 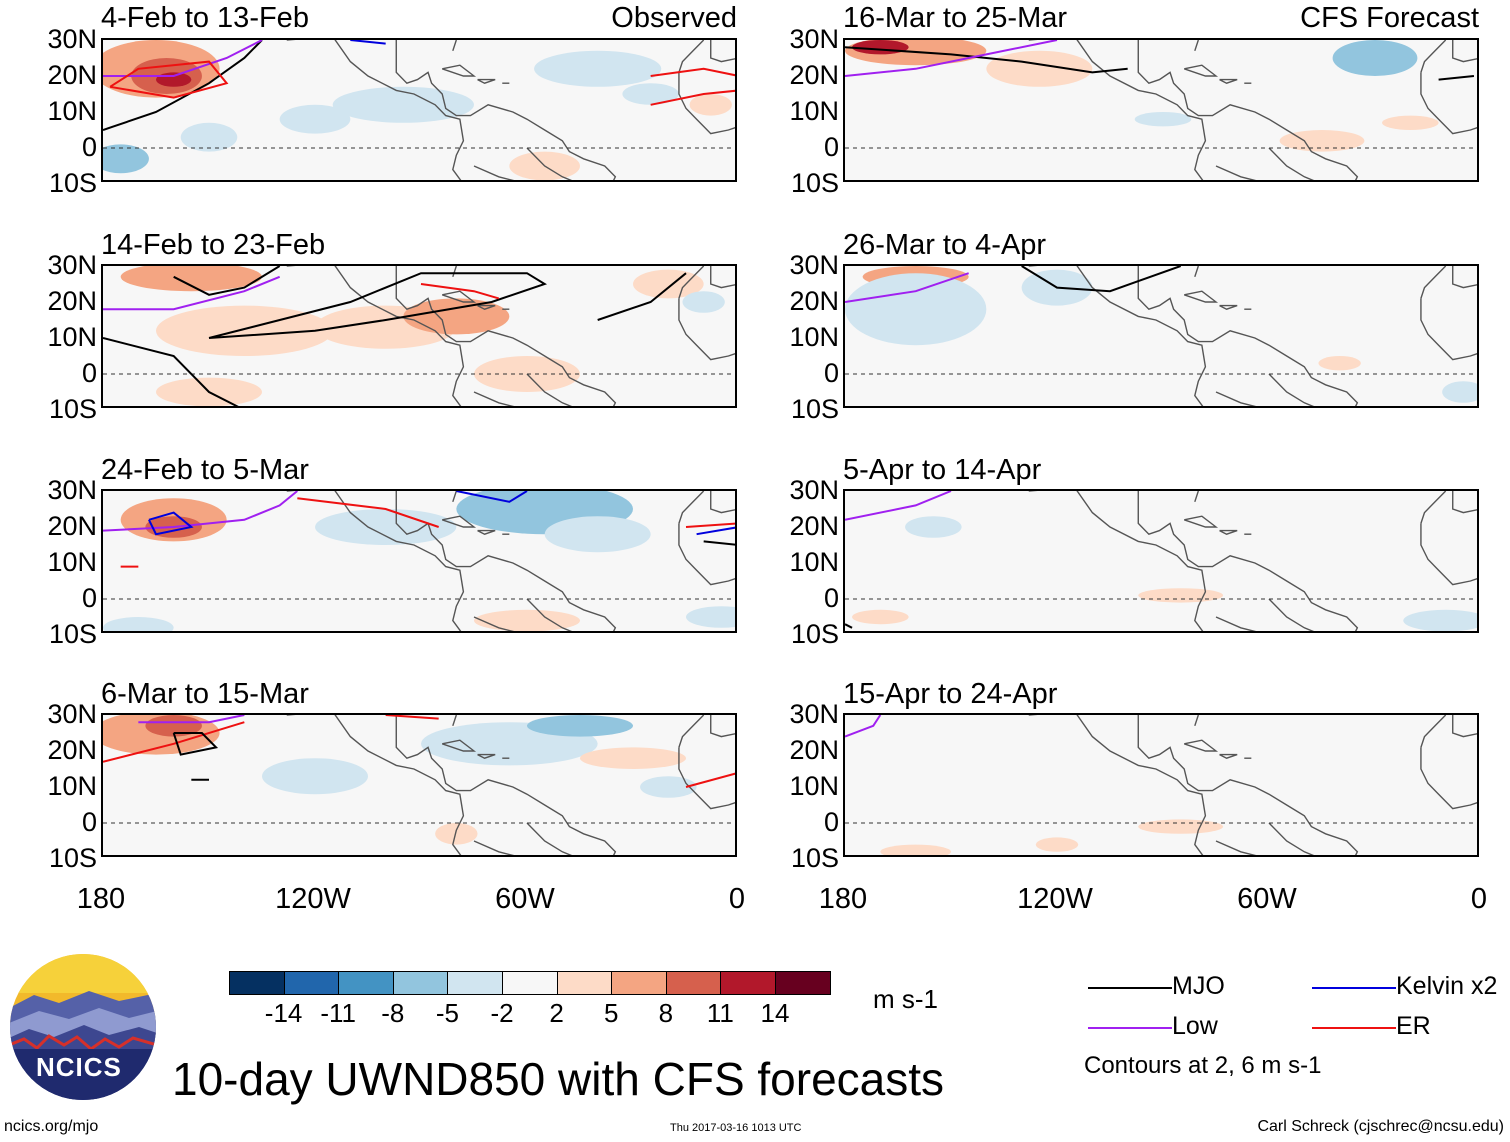 I want to click on legend-line, so click(x=1354, y=1028).